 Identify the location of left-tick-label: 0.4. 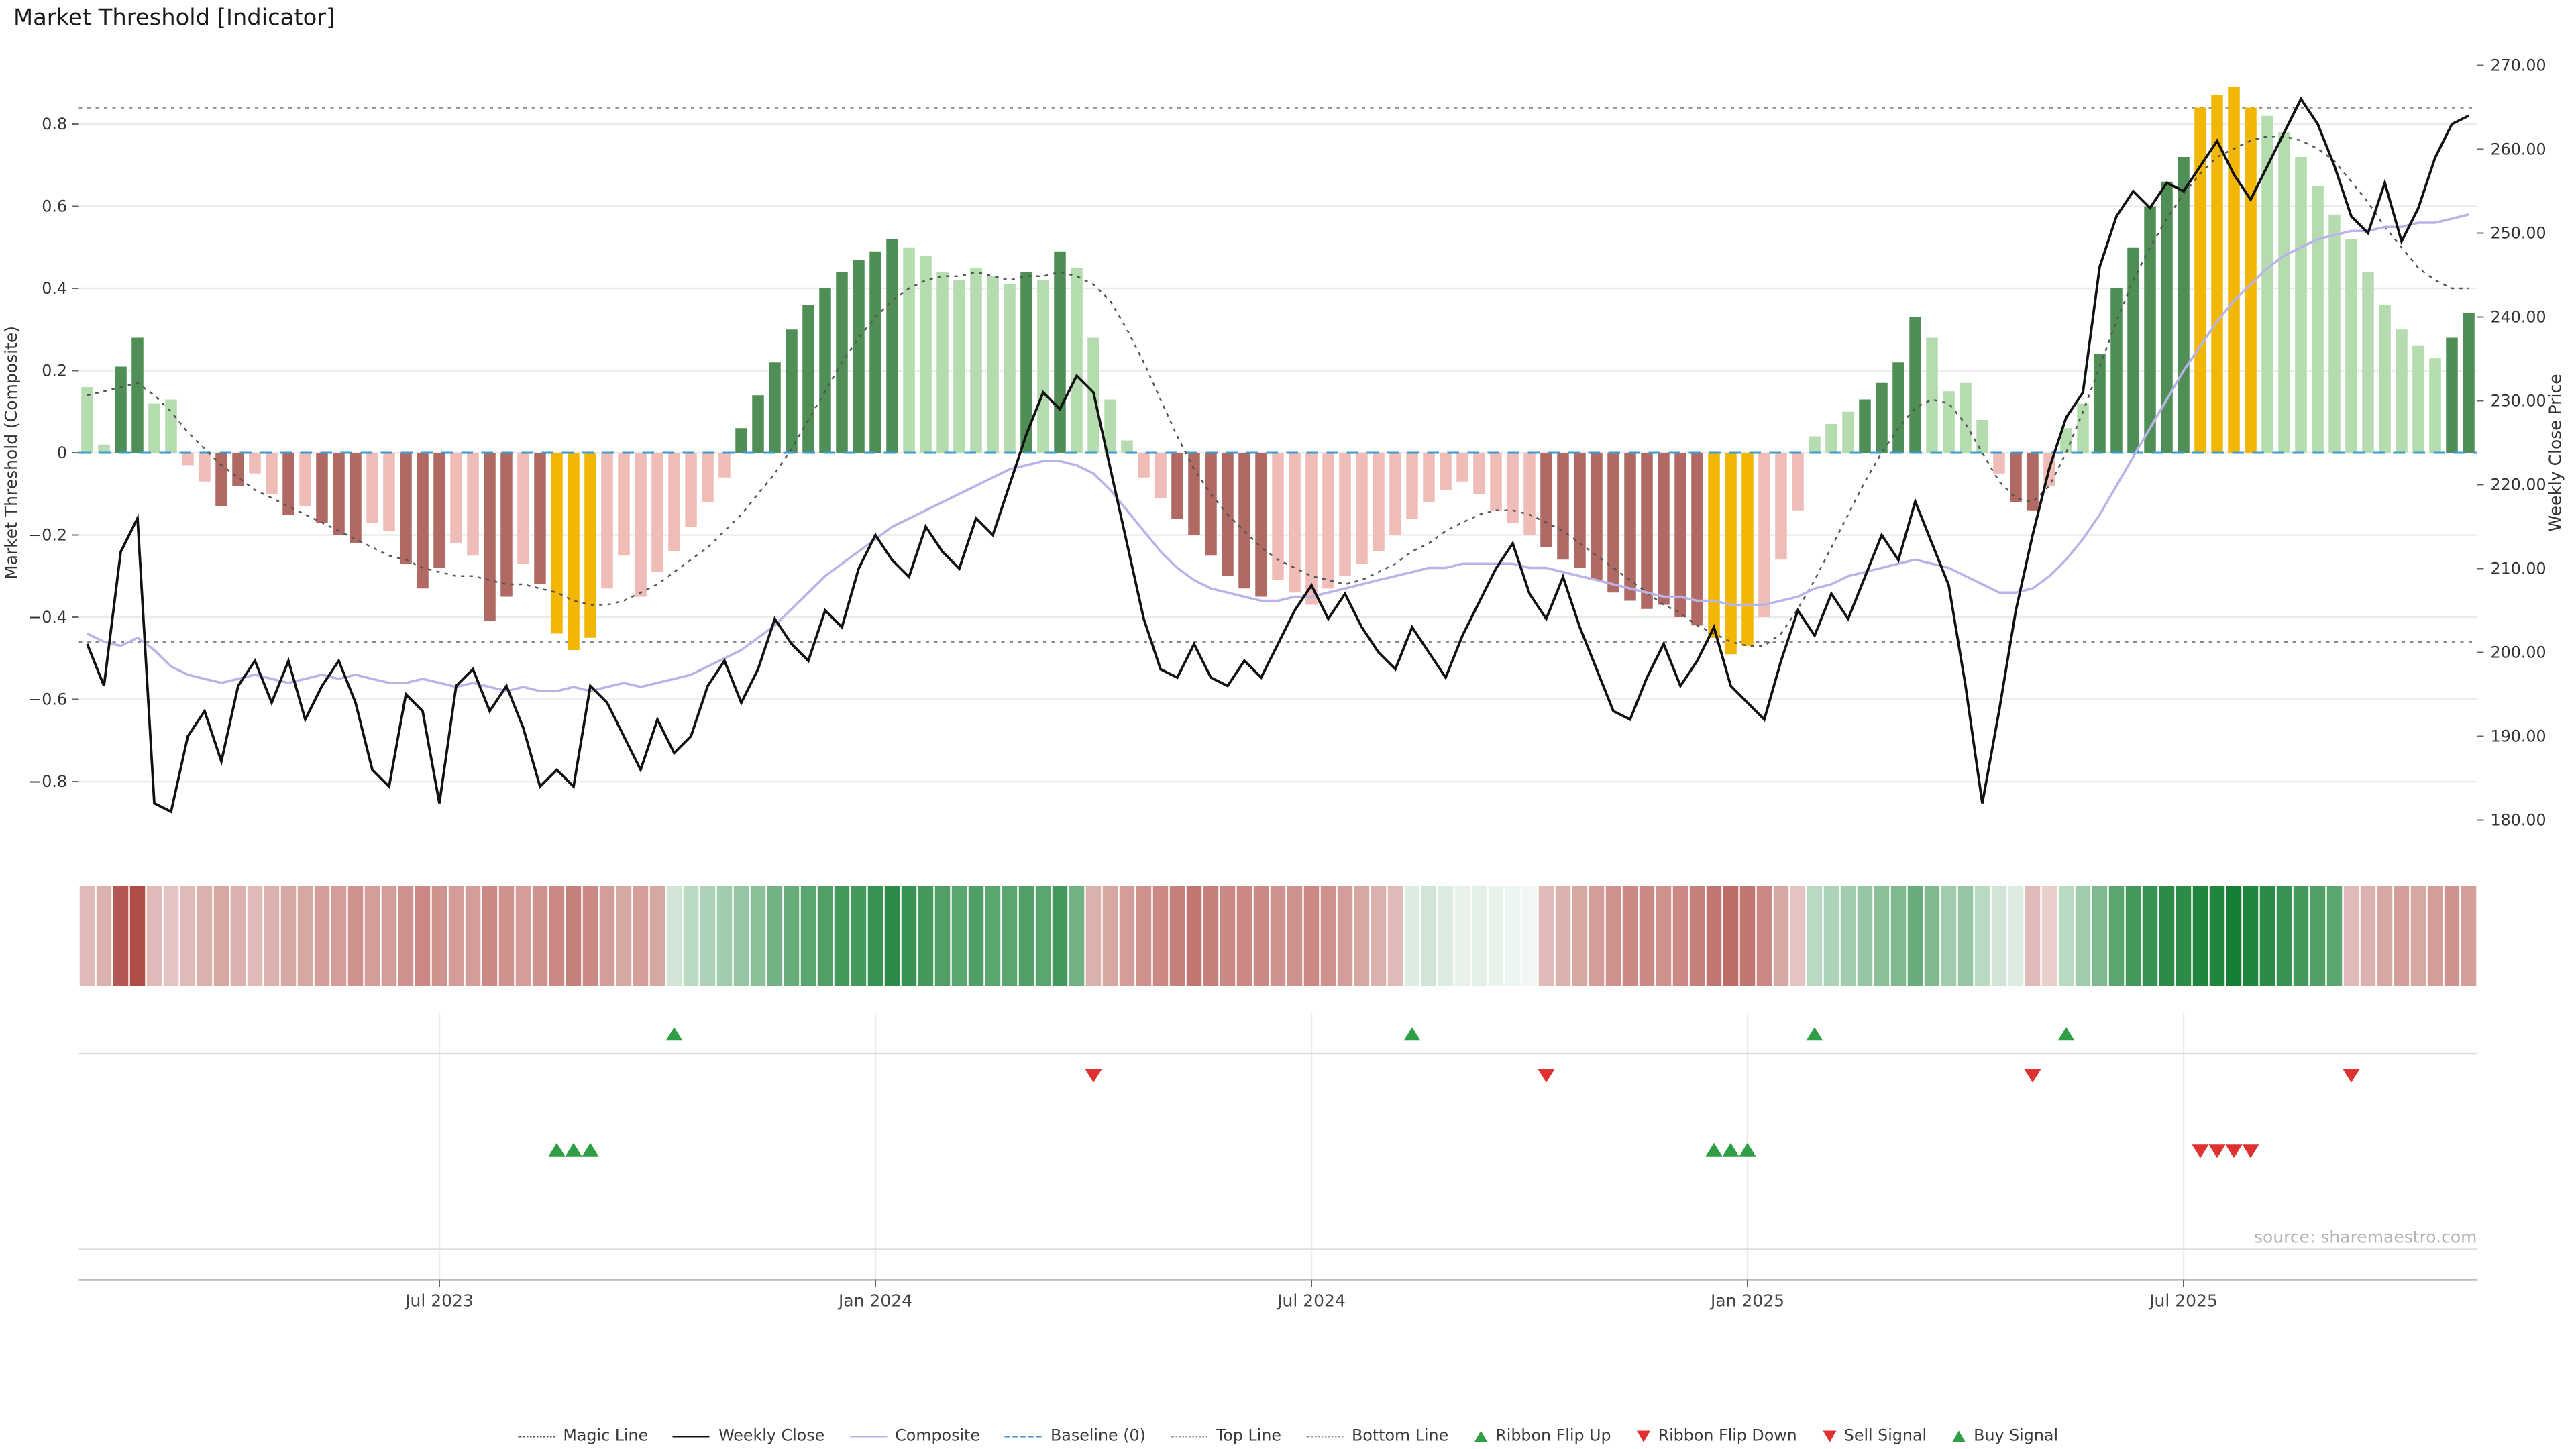
(54, 288).